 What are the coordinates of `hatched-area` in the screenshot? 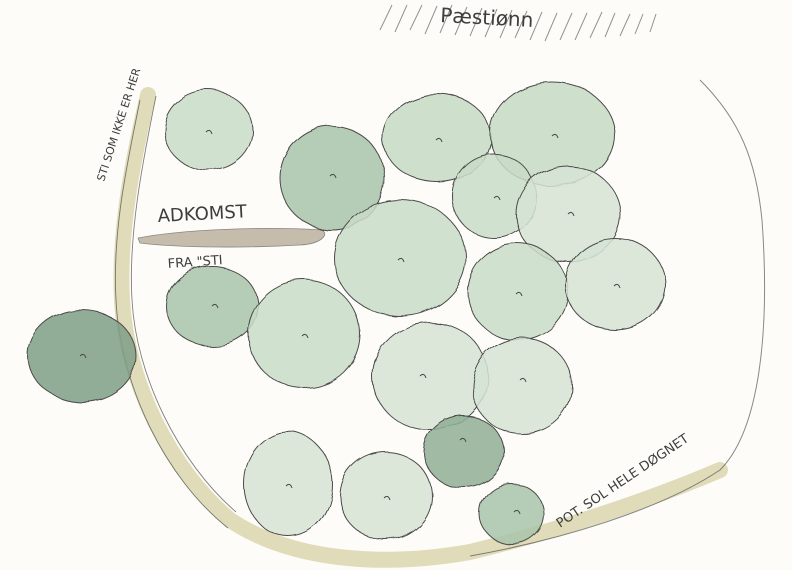 It's located at (518, 23).